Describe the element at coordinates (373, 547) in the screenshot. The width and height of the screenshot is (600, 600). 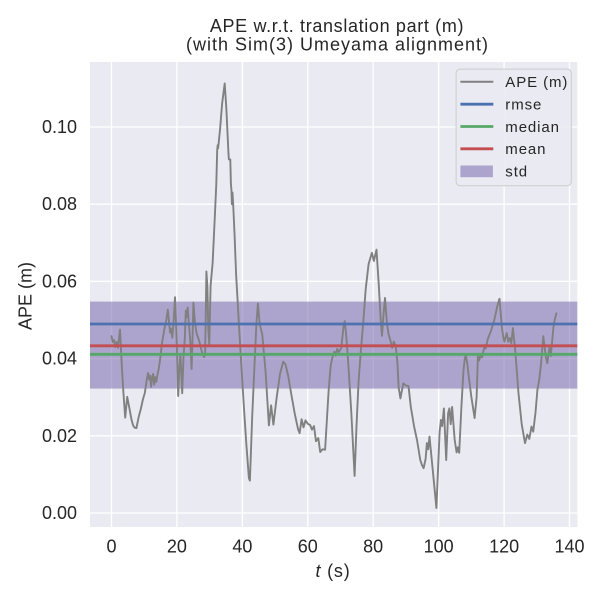
I see `svg-text: 80` at that location.